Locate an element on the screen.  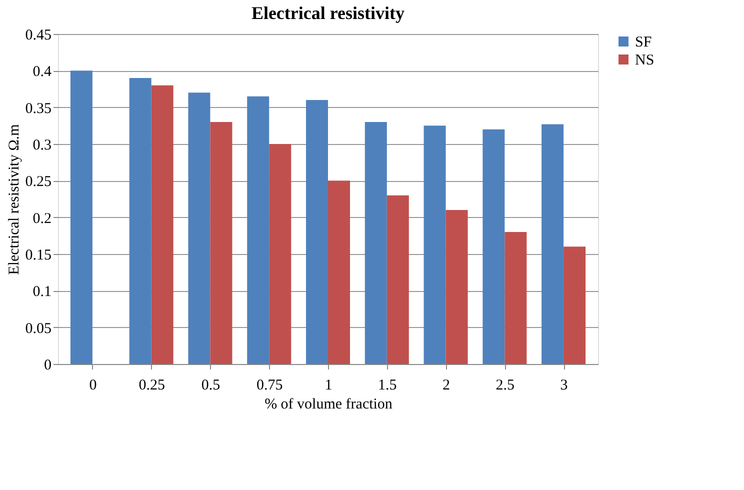
y-tick-label: 0.45 is located at coordinates (38, 36).